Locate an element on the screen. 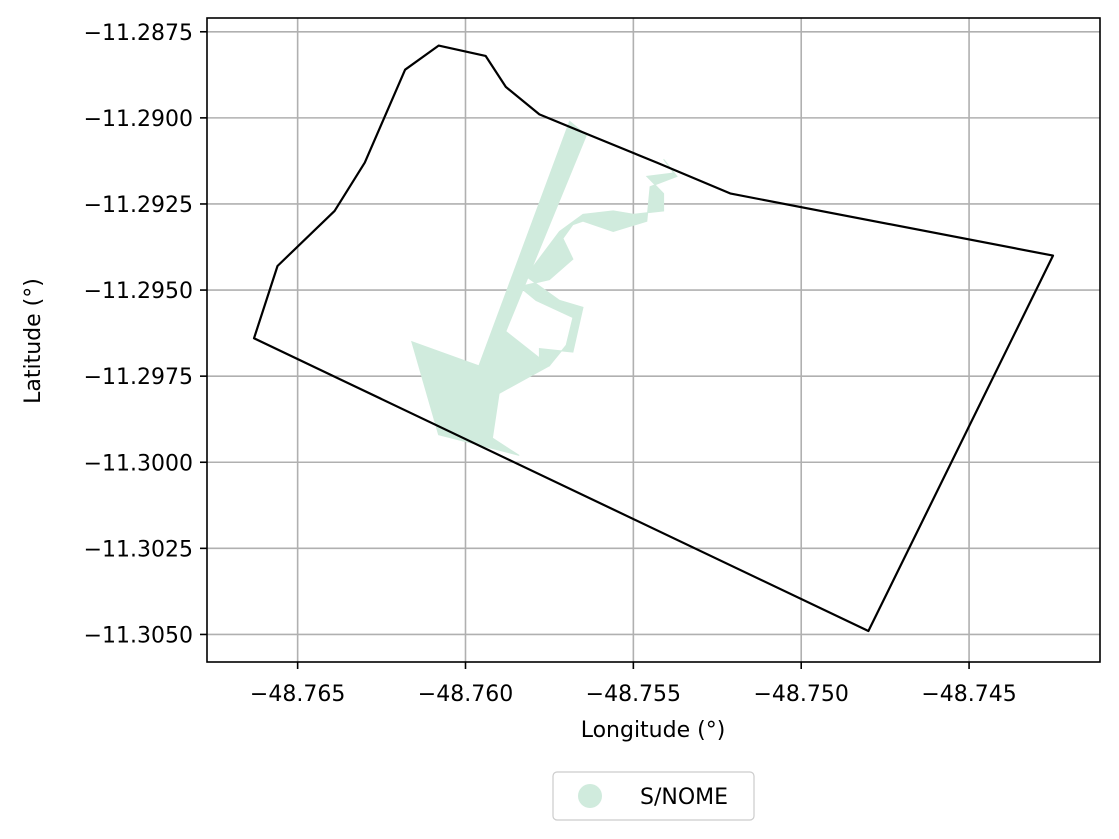 This screenshot has width=1119, height=839. legend: S/NOME is located at coordinates (653, 796).